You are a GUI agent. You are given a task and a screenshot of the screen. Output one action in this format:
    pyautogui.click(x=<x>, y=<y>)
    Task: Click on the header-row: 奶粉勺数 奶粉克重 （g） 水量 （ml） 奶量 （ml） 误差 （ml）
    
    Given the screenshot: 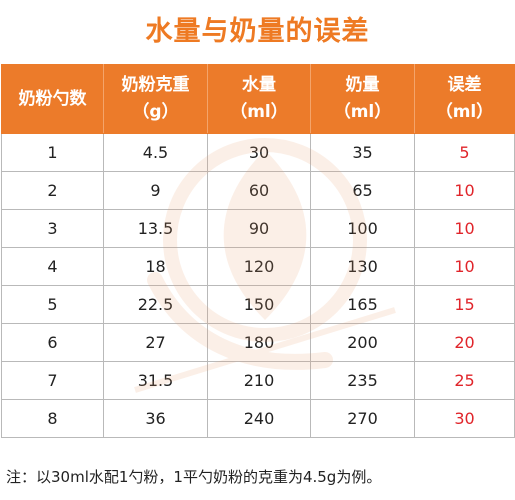 What is the action you would take?
    pyautogui.click(x=258, y=99)
    